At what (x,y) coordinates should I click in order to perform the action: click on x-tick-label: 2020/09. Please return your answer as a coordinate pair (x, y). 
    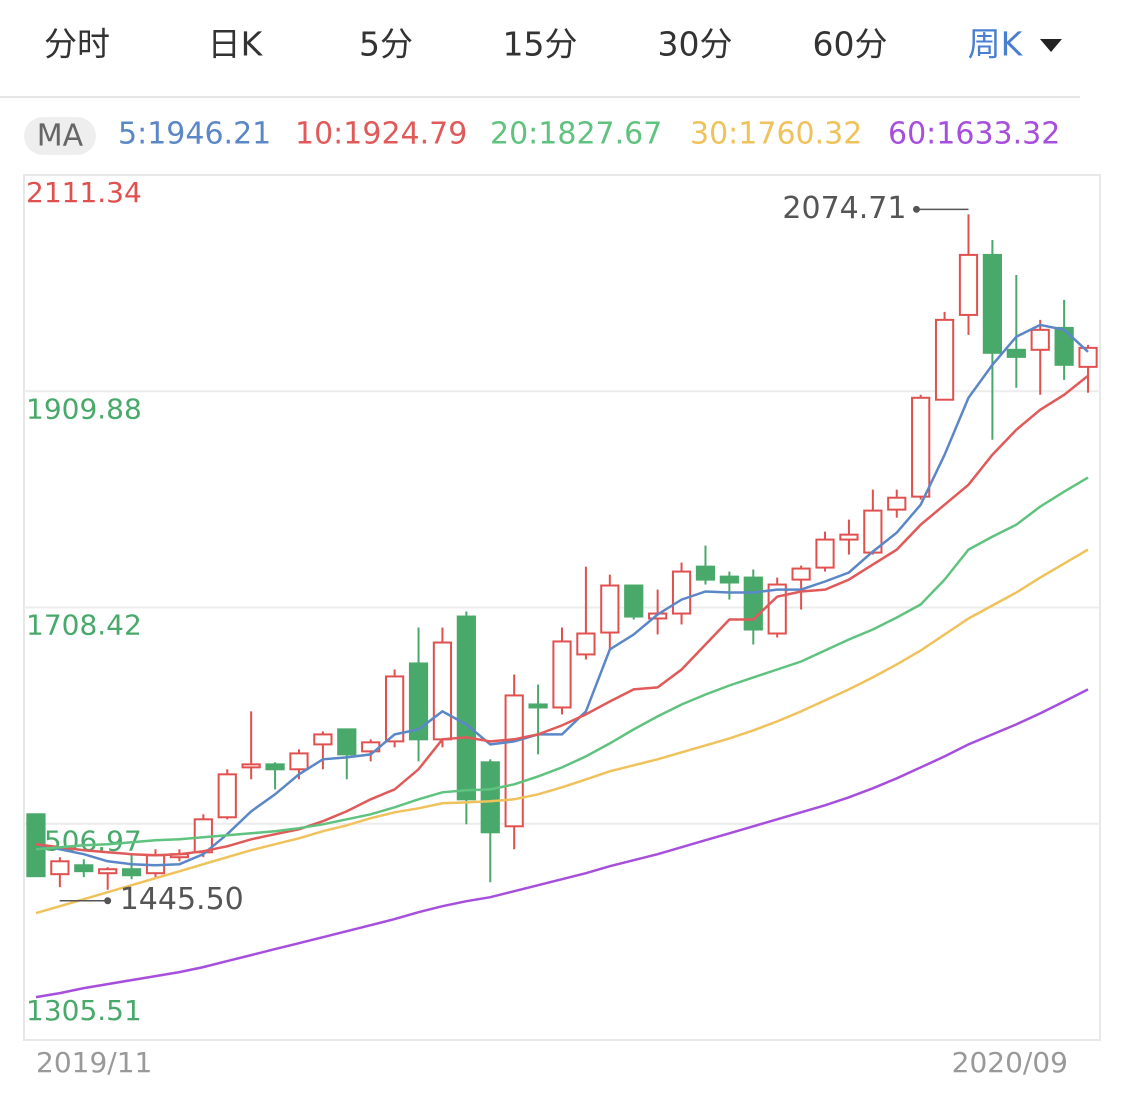
    Looking at the image, I should click on (1010, 1062).